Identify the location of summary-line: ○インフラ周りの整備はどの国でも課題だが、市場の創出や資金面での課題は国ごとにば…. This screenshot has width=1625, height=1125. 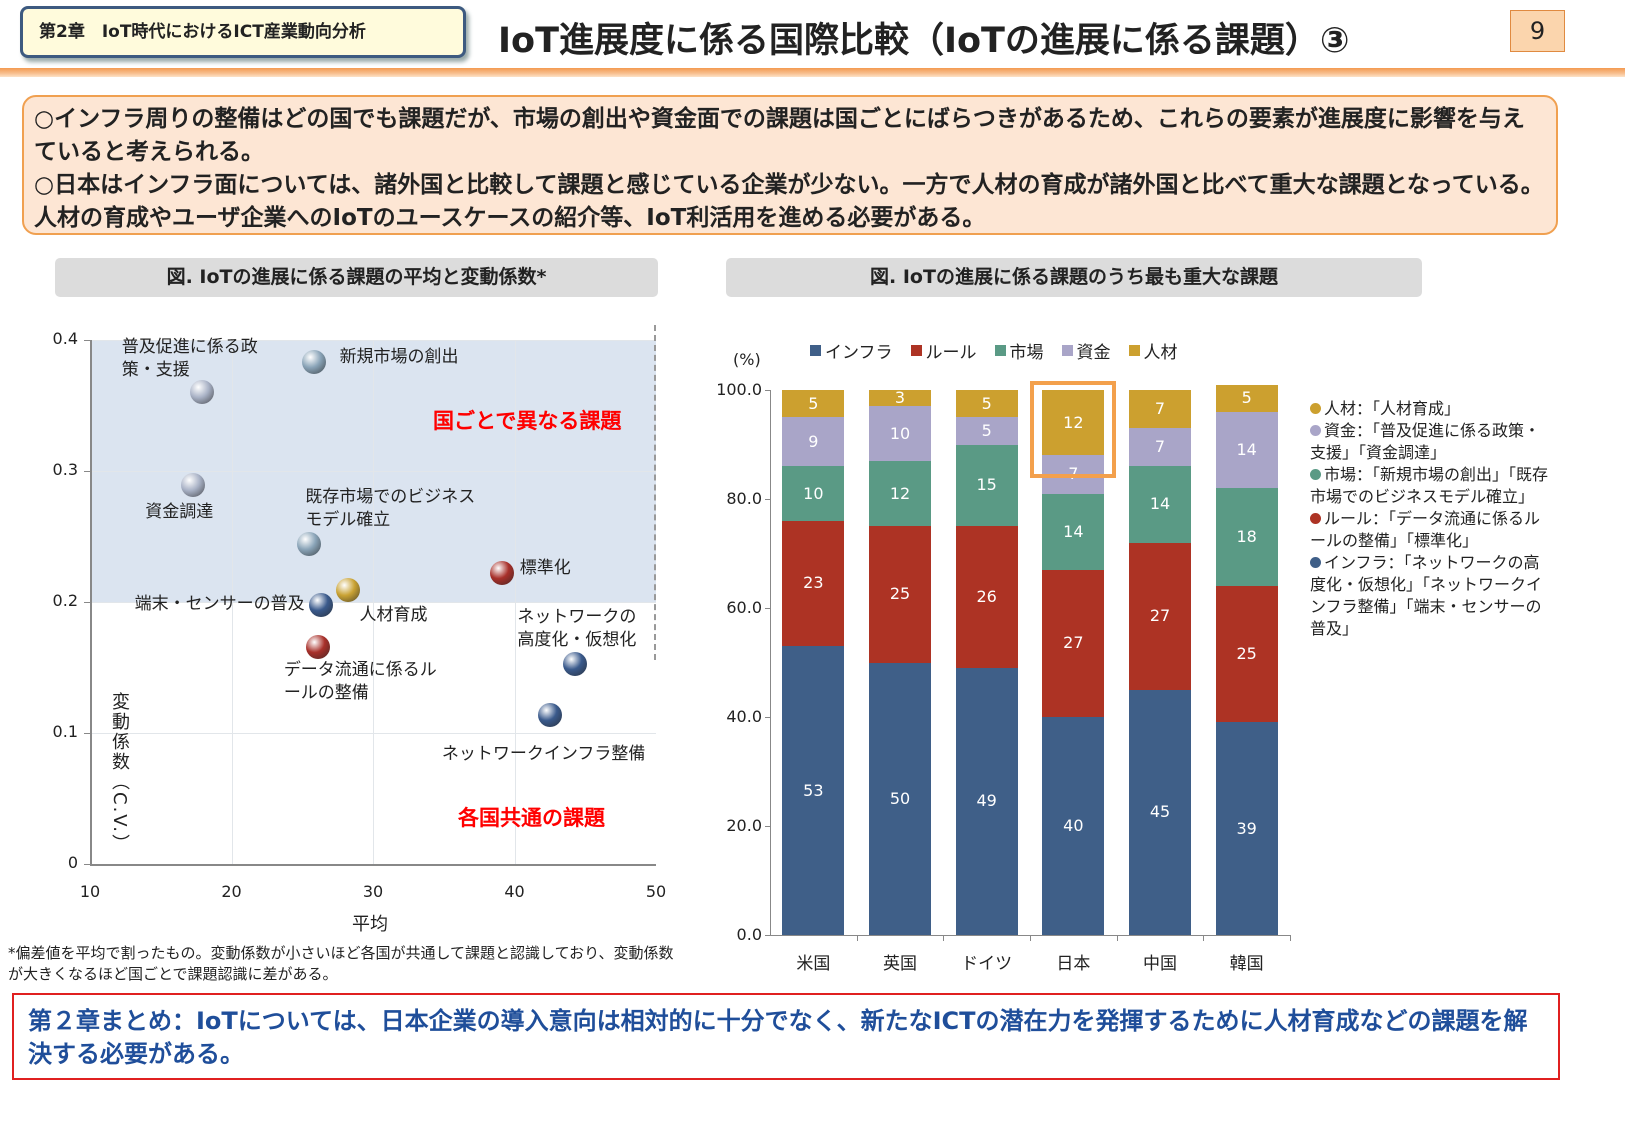
(779, 135).